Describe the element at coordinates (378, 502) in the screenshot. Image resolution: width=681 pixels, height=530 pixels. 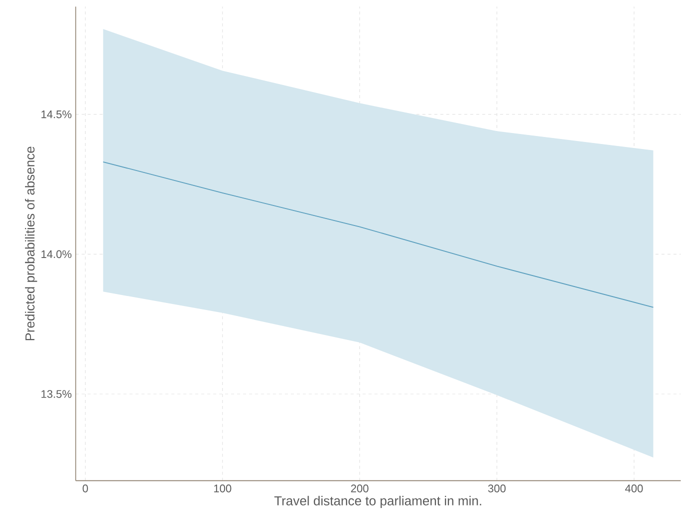
I see `x-axis-title: Travel distance to parliament in min.` at that location.